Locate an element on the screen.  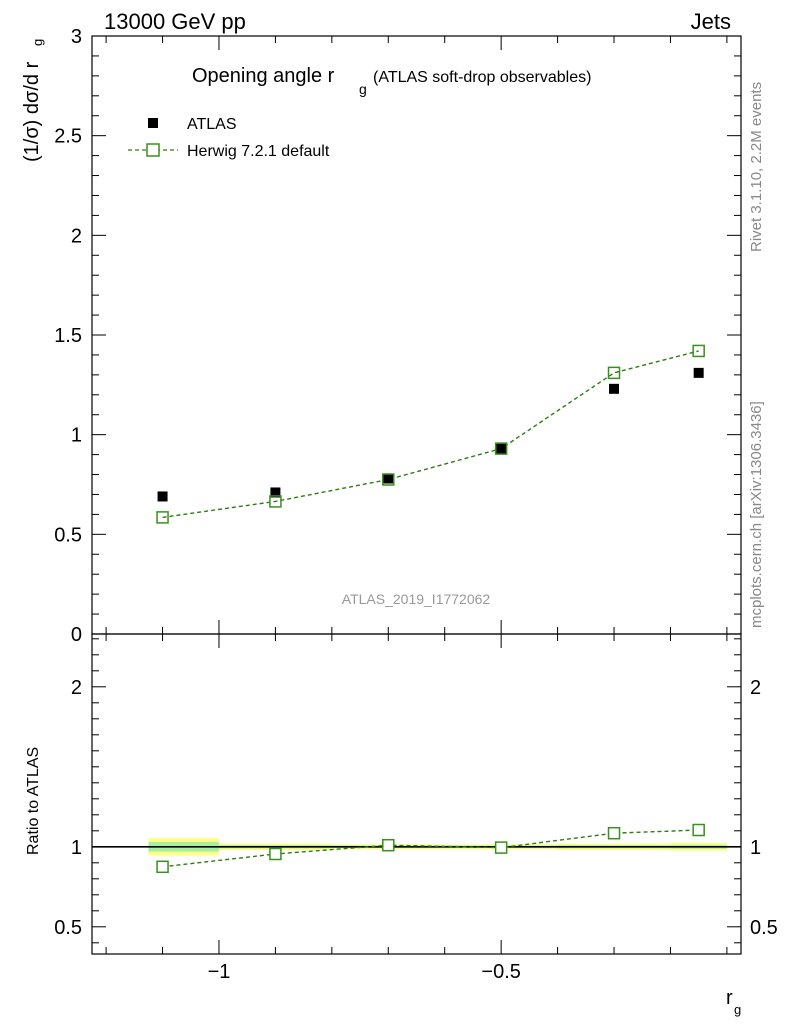
ratio-y-tick-label: 0.5 is located at coordinates (68, 928).